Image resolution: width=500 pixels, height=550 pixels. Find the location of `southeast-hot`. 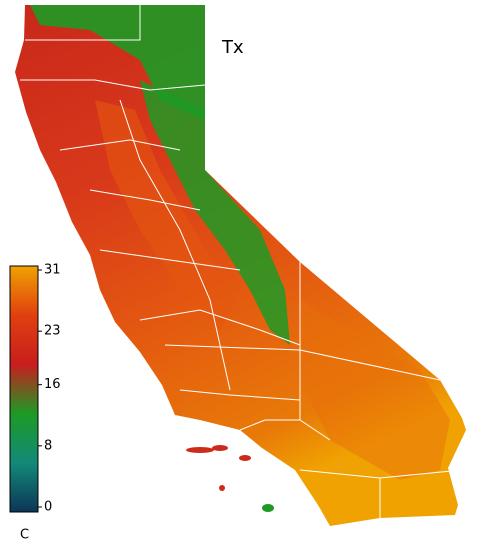

southeast-hot is located at coordinates (417, 497).